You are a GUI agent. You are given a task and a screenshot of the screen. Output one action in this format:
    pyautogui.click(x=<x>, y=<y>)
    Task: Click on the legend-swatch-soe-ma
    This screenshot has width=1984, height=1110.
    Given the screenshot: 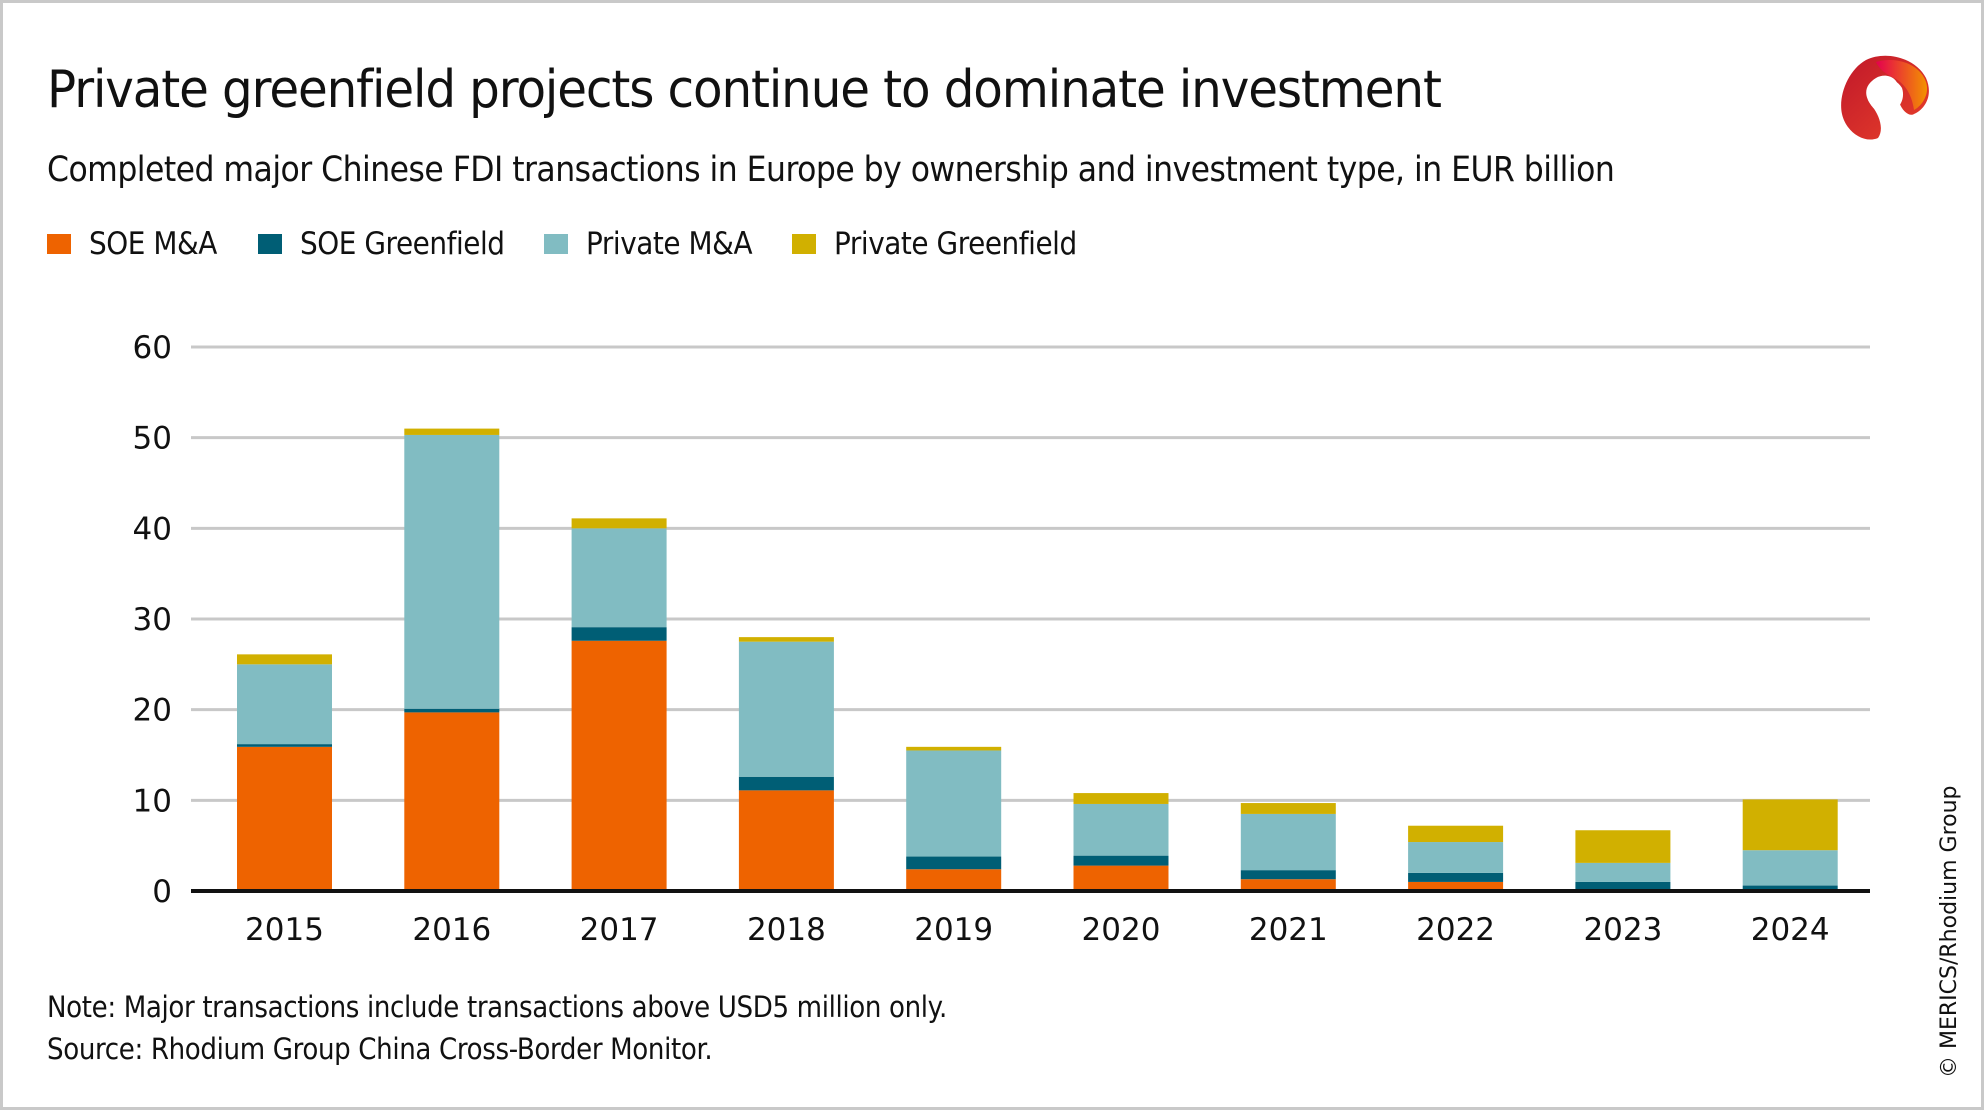 What is the action you would take?
    pyautogui.click(x=59, y=244)
    